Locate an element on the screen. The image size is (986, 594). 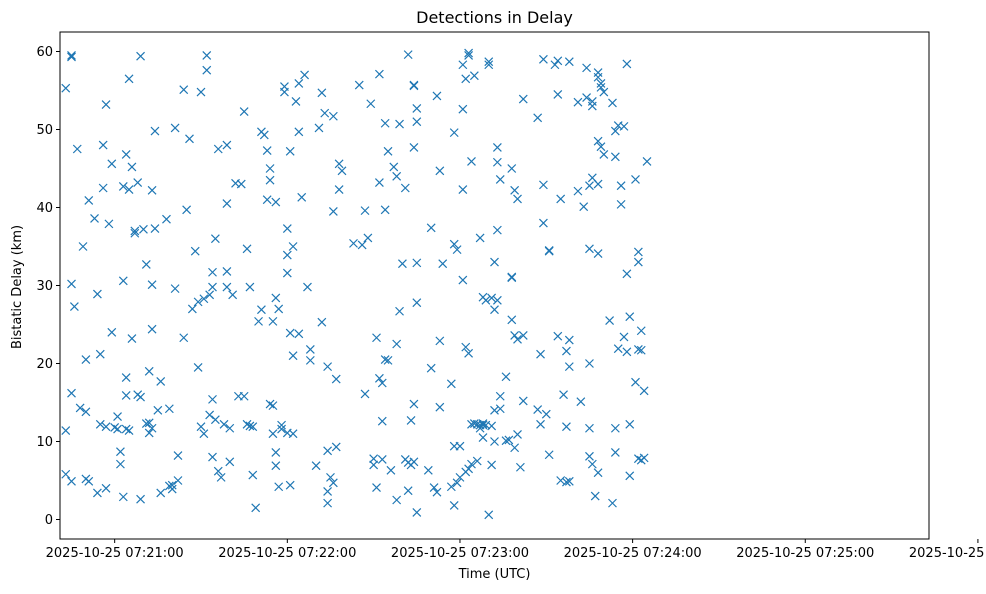
x-tick-label: 2025-10-25 07:26:00 is located at coordinates (947, 553).